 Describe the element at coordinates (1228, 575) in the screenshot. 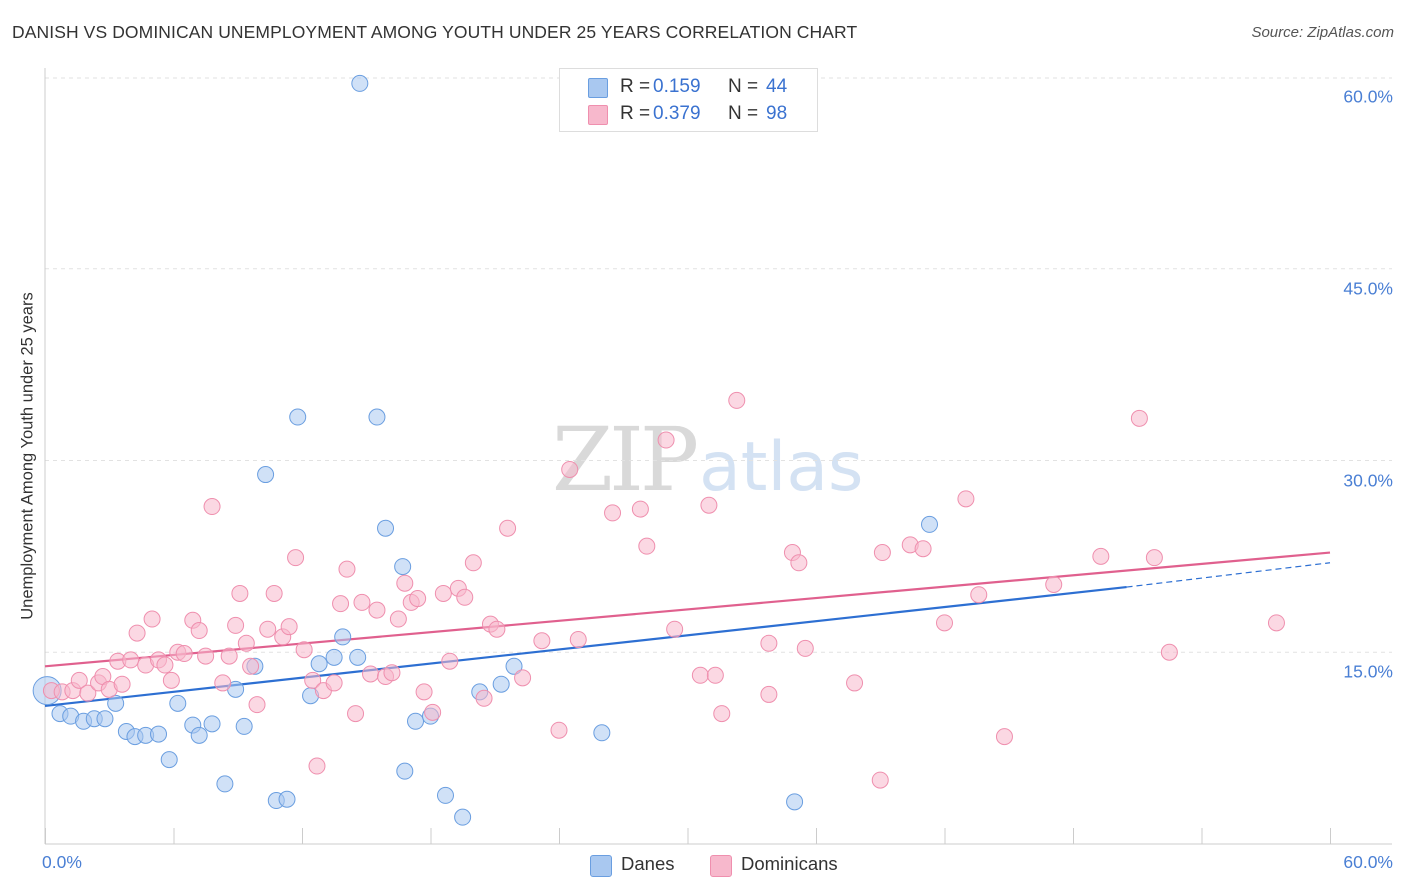

I see `danes-trend-extension` at that location.